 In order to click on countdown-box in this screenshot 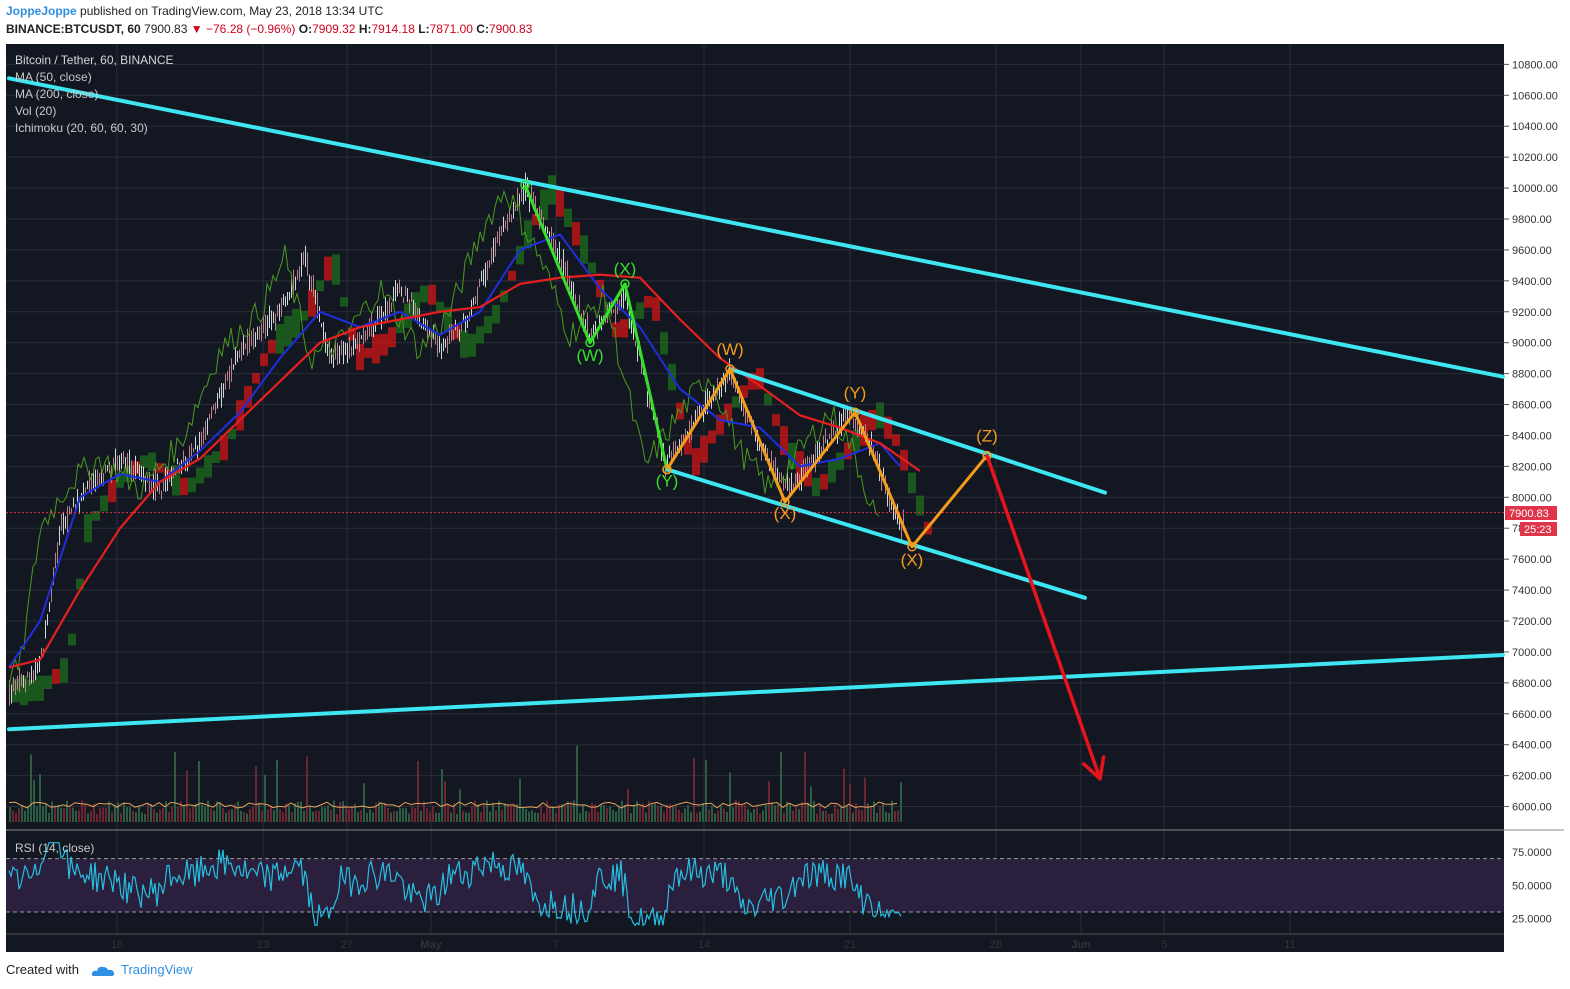, I will do `click(1538, 529)`.